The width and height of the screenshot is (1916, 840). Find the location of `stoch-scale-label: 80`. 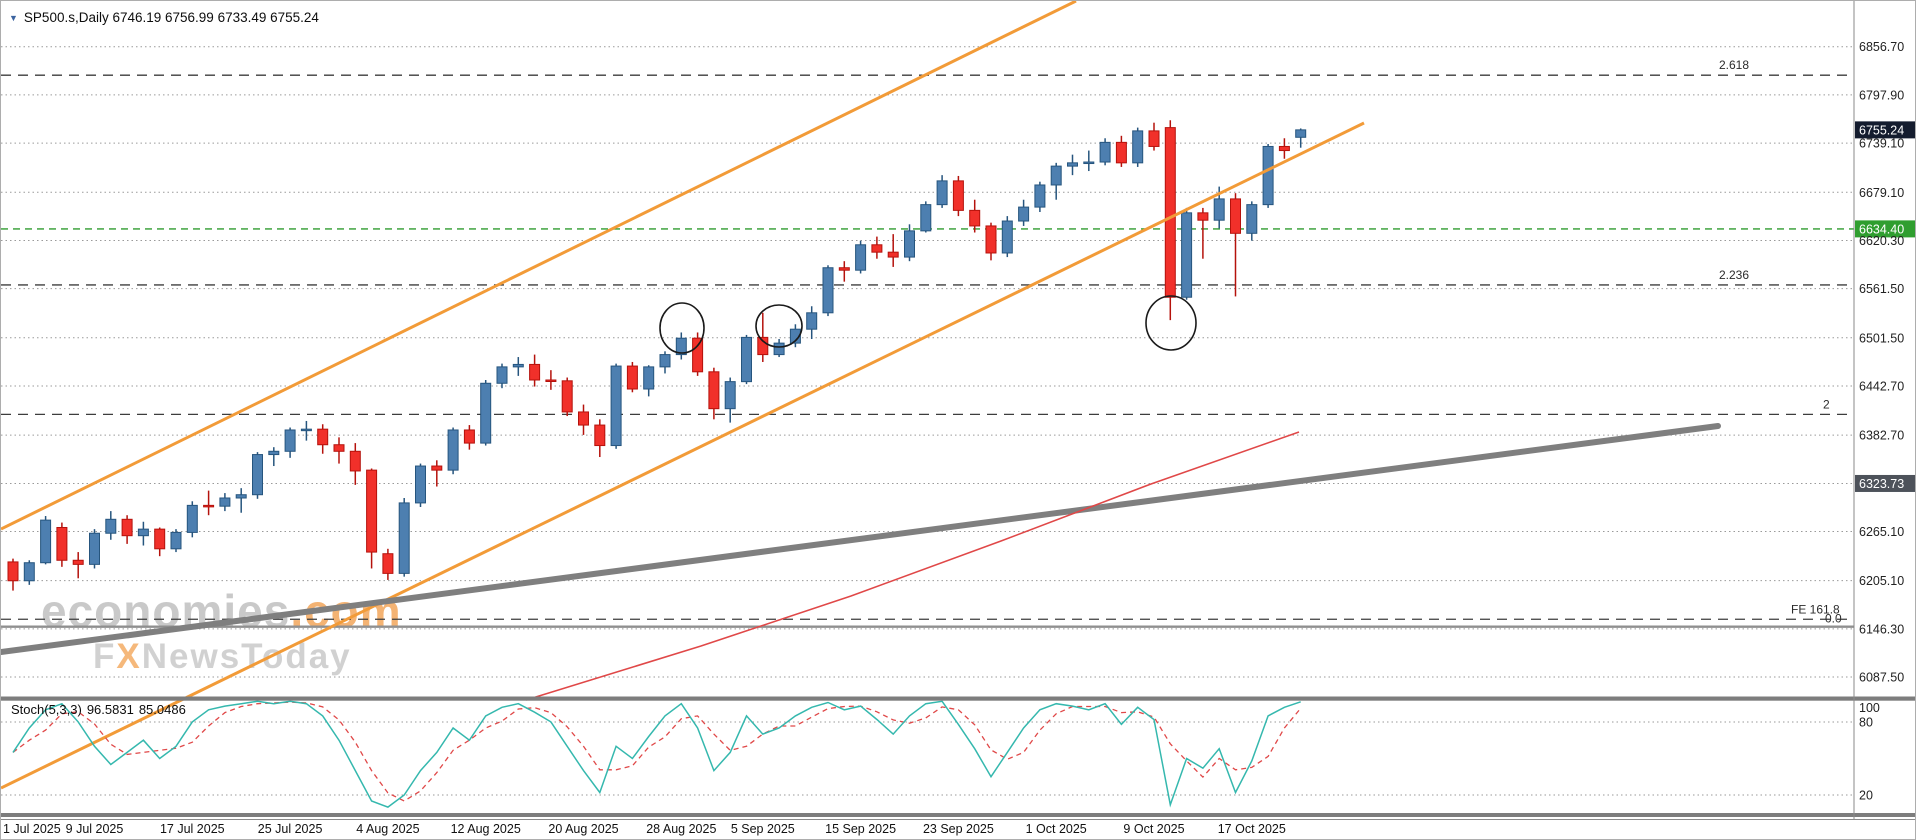

stoch-scale-label: 80 is located at coordinates (1866, 722).